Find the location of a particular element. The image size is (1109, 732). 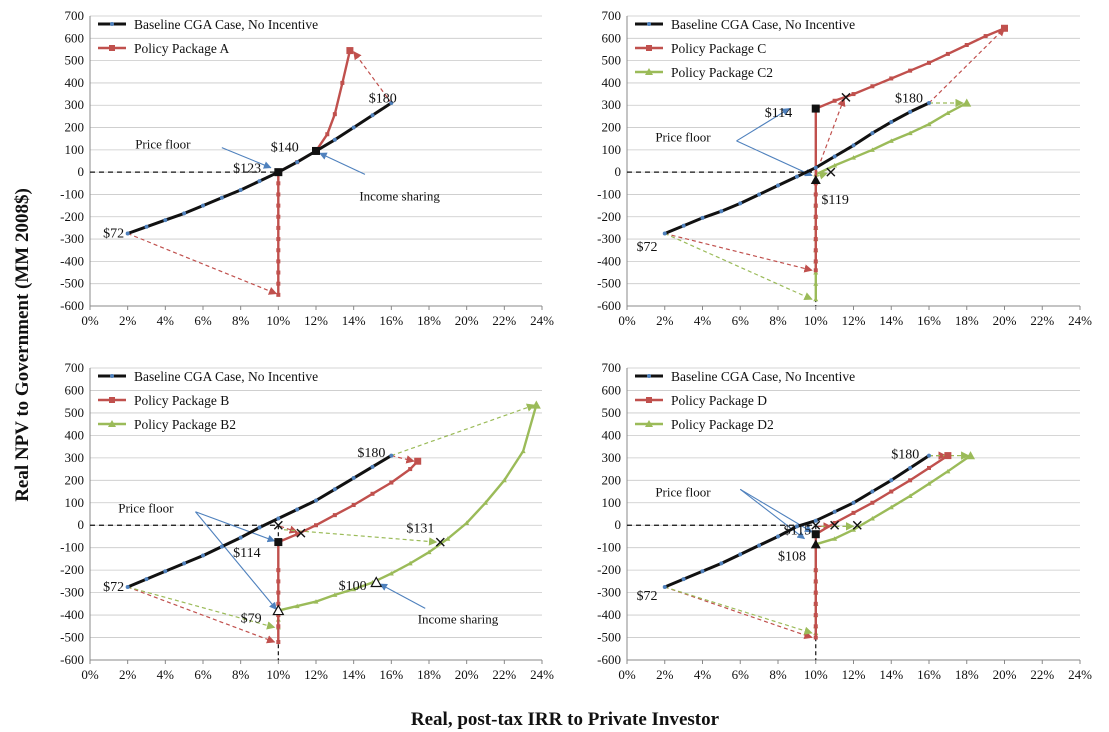

price-label: $180 is located at coordinates (905, 454).